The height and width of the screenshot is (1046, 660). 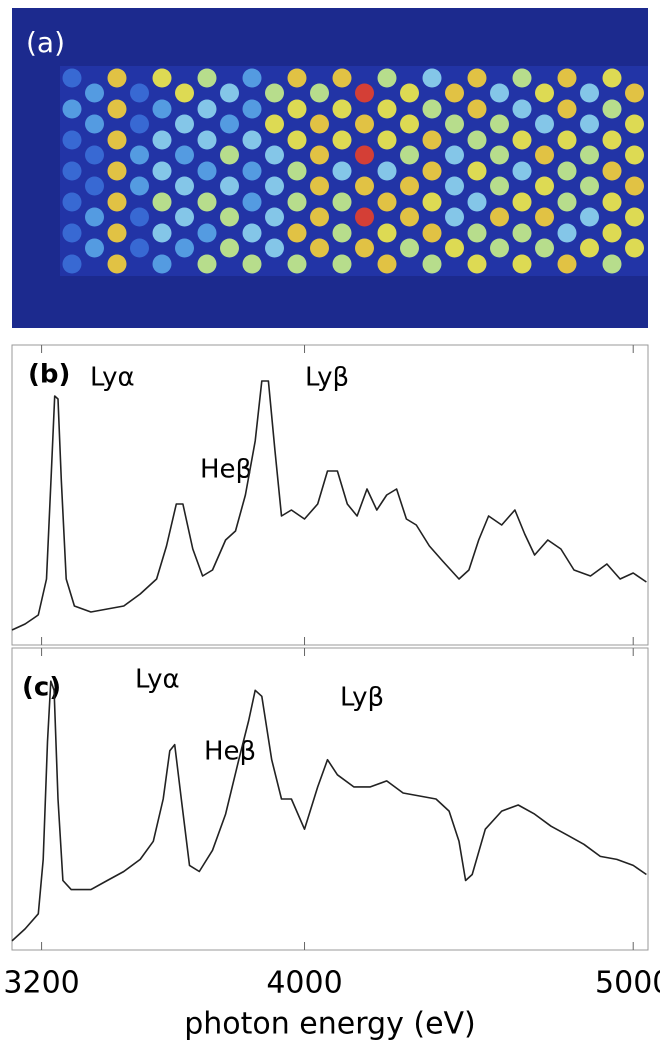 What do you see at coordinates (49, 375) in the screenshot?
I see `panel-label: (b)` at bounding box center [49, 375].